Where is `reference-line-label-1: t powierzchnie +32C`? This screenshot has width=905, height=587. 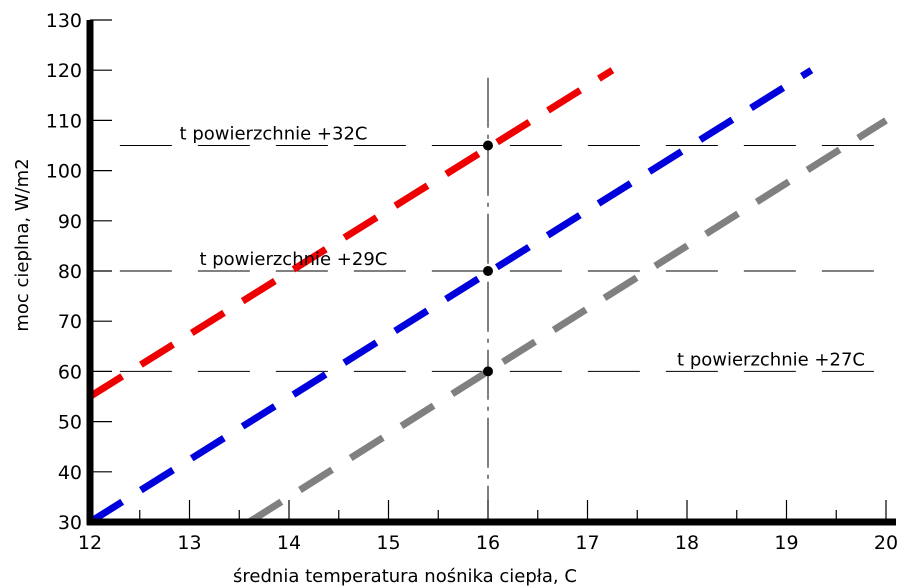 reference-line-label-1: t powierzchnie +32C is located at coordinates (274, 134).